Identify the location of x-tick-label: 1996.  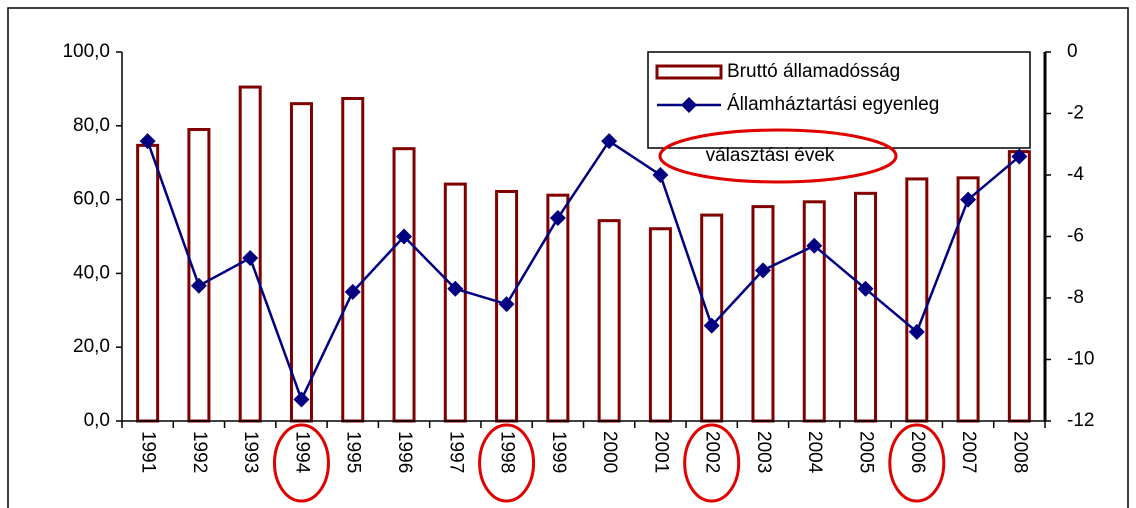
(404, 452).